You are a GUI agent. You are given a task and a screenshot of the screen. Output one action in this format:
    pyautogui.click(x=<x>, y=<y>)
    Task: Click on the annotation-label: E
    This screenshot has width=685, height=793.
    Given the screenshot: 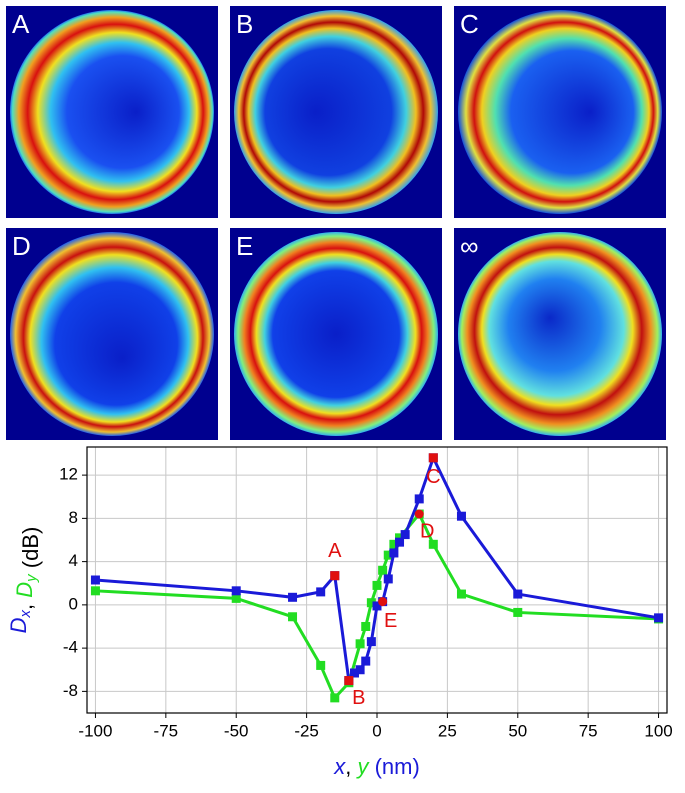 What is the action you would take?
    pyautogui.click(x=390, y=621)
    